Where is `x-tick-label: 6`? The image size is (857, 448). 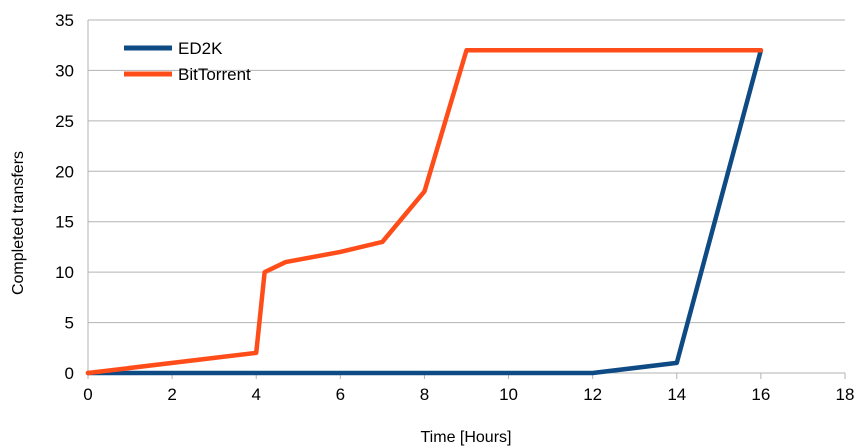 x-tick-label: 6 is located at coordinates (340, 394).